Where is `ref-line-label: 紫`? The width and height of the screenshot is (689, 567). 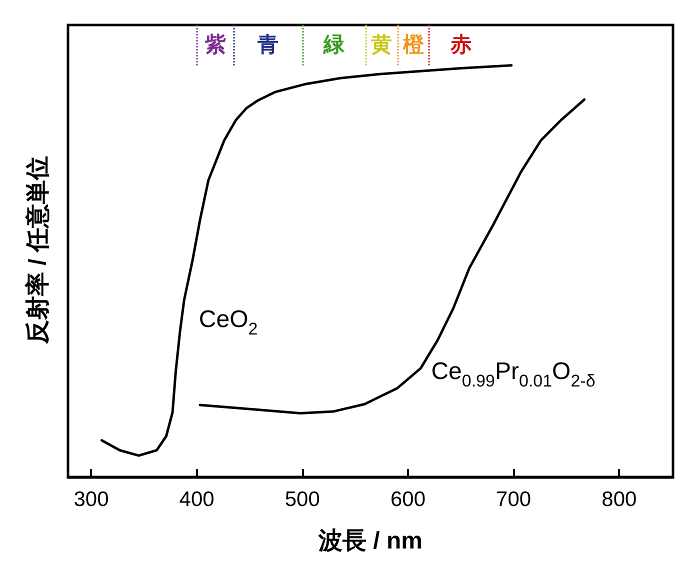
ref-line-label: 紫 is located at coordinates (215, 44).